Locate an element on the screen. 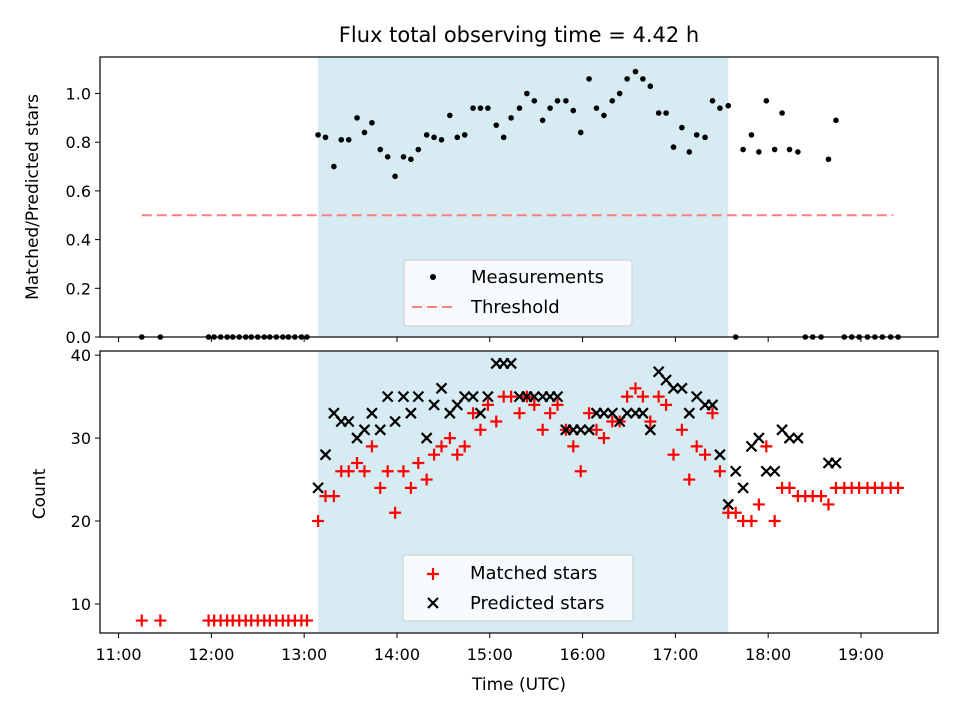 This screenshot has height=720, width=960. bottom-y-tick-label: 30 is located at coordinates (81, 438).